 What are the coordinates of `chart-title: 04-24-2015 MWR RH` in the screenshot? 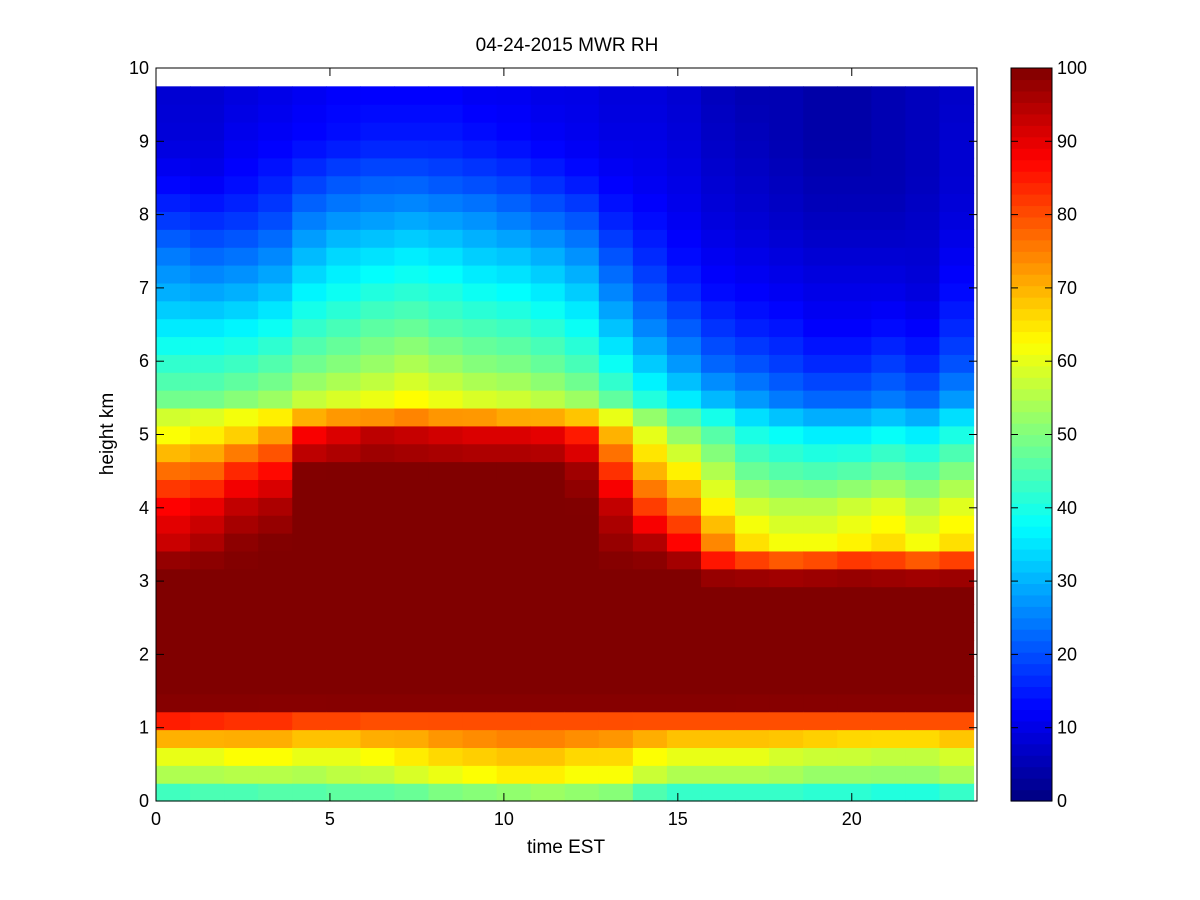 It's located at (567, 45).